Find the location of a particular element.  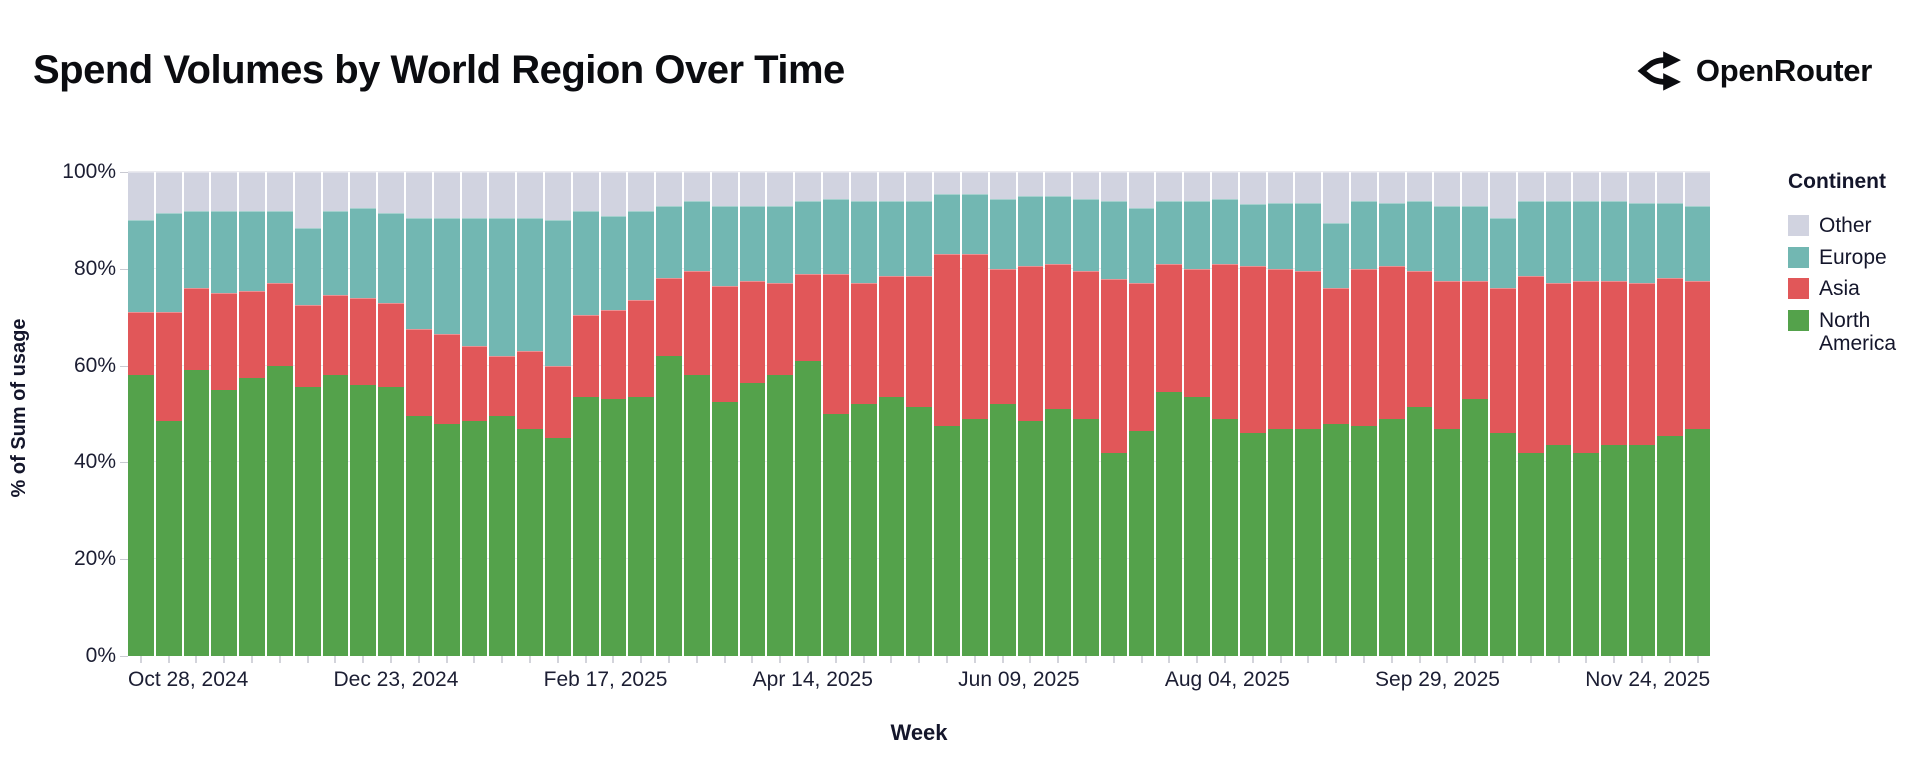

legend-item-north-america: North America is located at coordinates (1850, 332).